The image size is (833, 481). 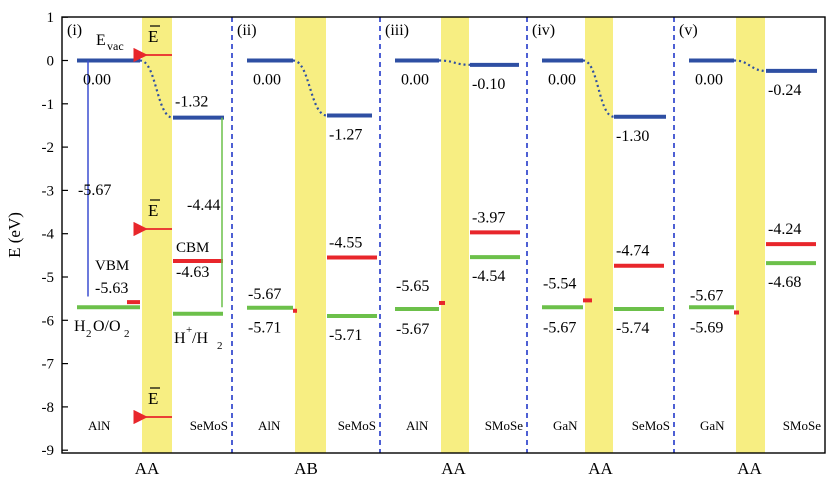 What do you see at coordinates (488, 217) in the screenshot?
I see `cbm-value-right: -3.97` at bounding box center [488, 217].